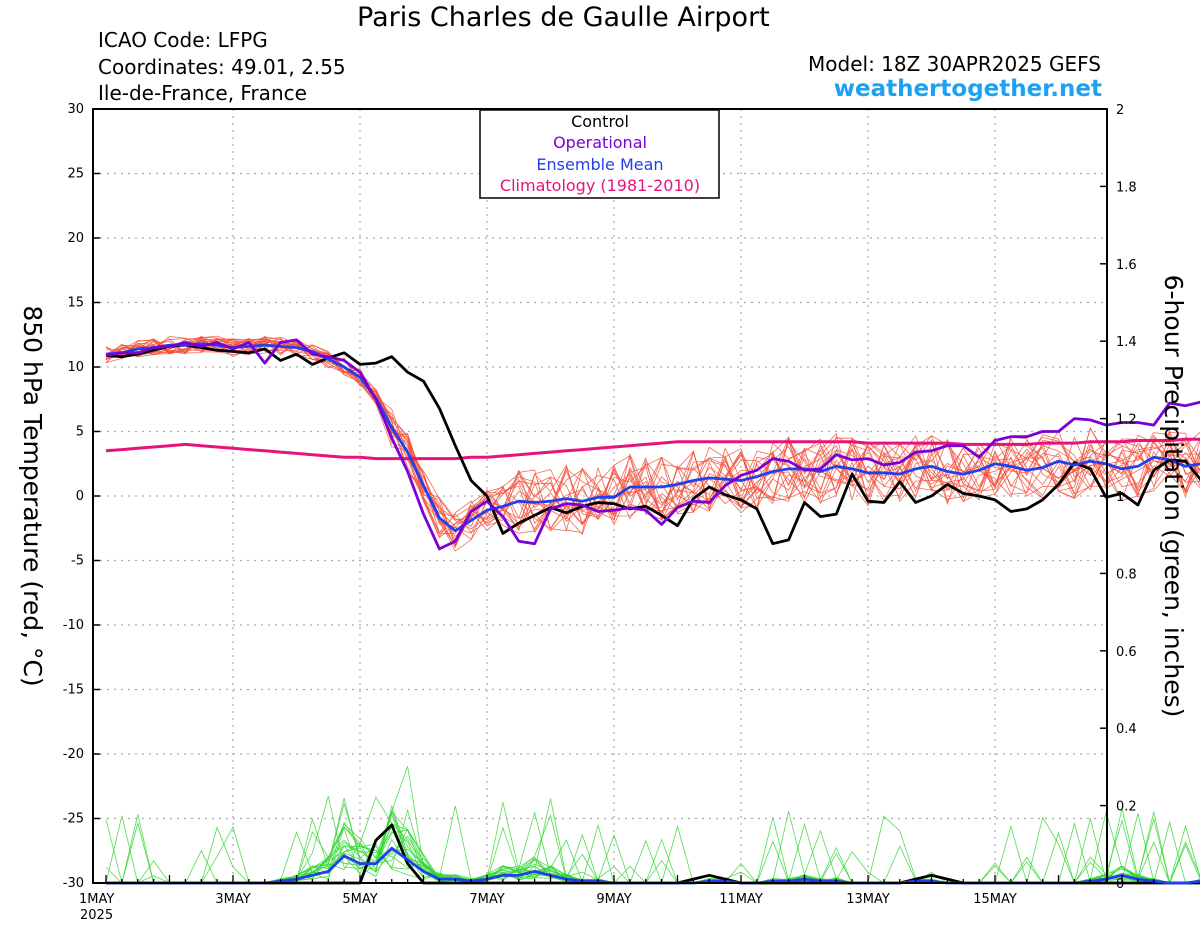 The width and height of the screenshot is (1200, 927). Describe the element at coordinates (359, 899) in the screenshot. I see `x-tick-label: 5MAY` at that location.